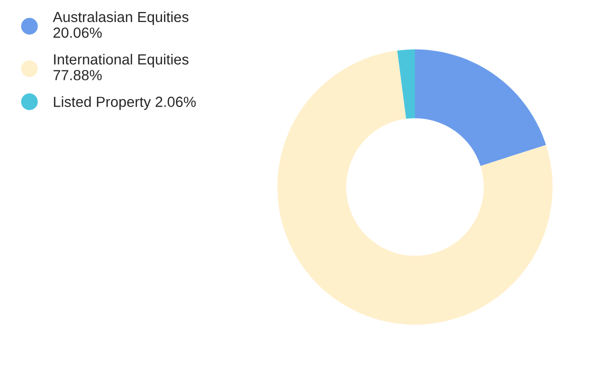  Describe the element at coordinates (125, 103) in the screenshot. I see `legend-label: Listed Property 2.06%` at that location.